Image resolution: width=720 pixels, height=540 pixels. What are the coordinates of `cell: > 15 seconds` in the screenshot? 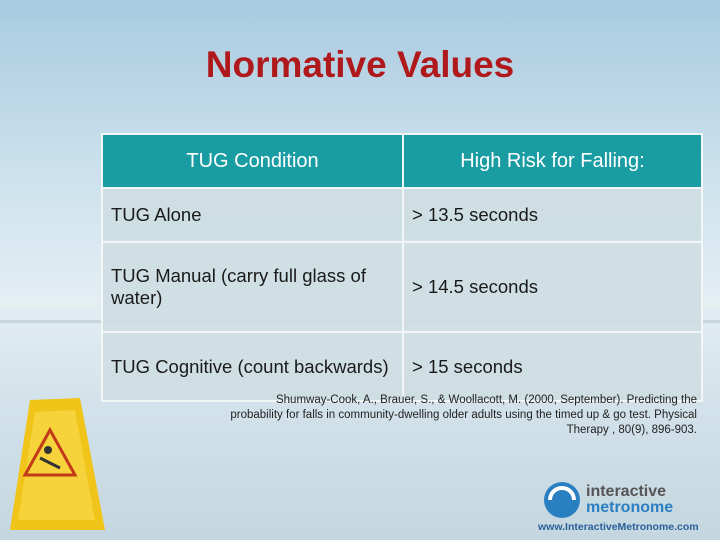 It's located at (552, 366).